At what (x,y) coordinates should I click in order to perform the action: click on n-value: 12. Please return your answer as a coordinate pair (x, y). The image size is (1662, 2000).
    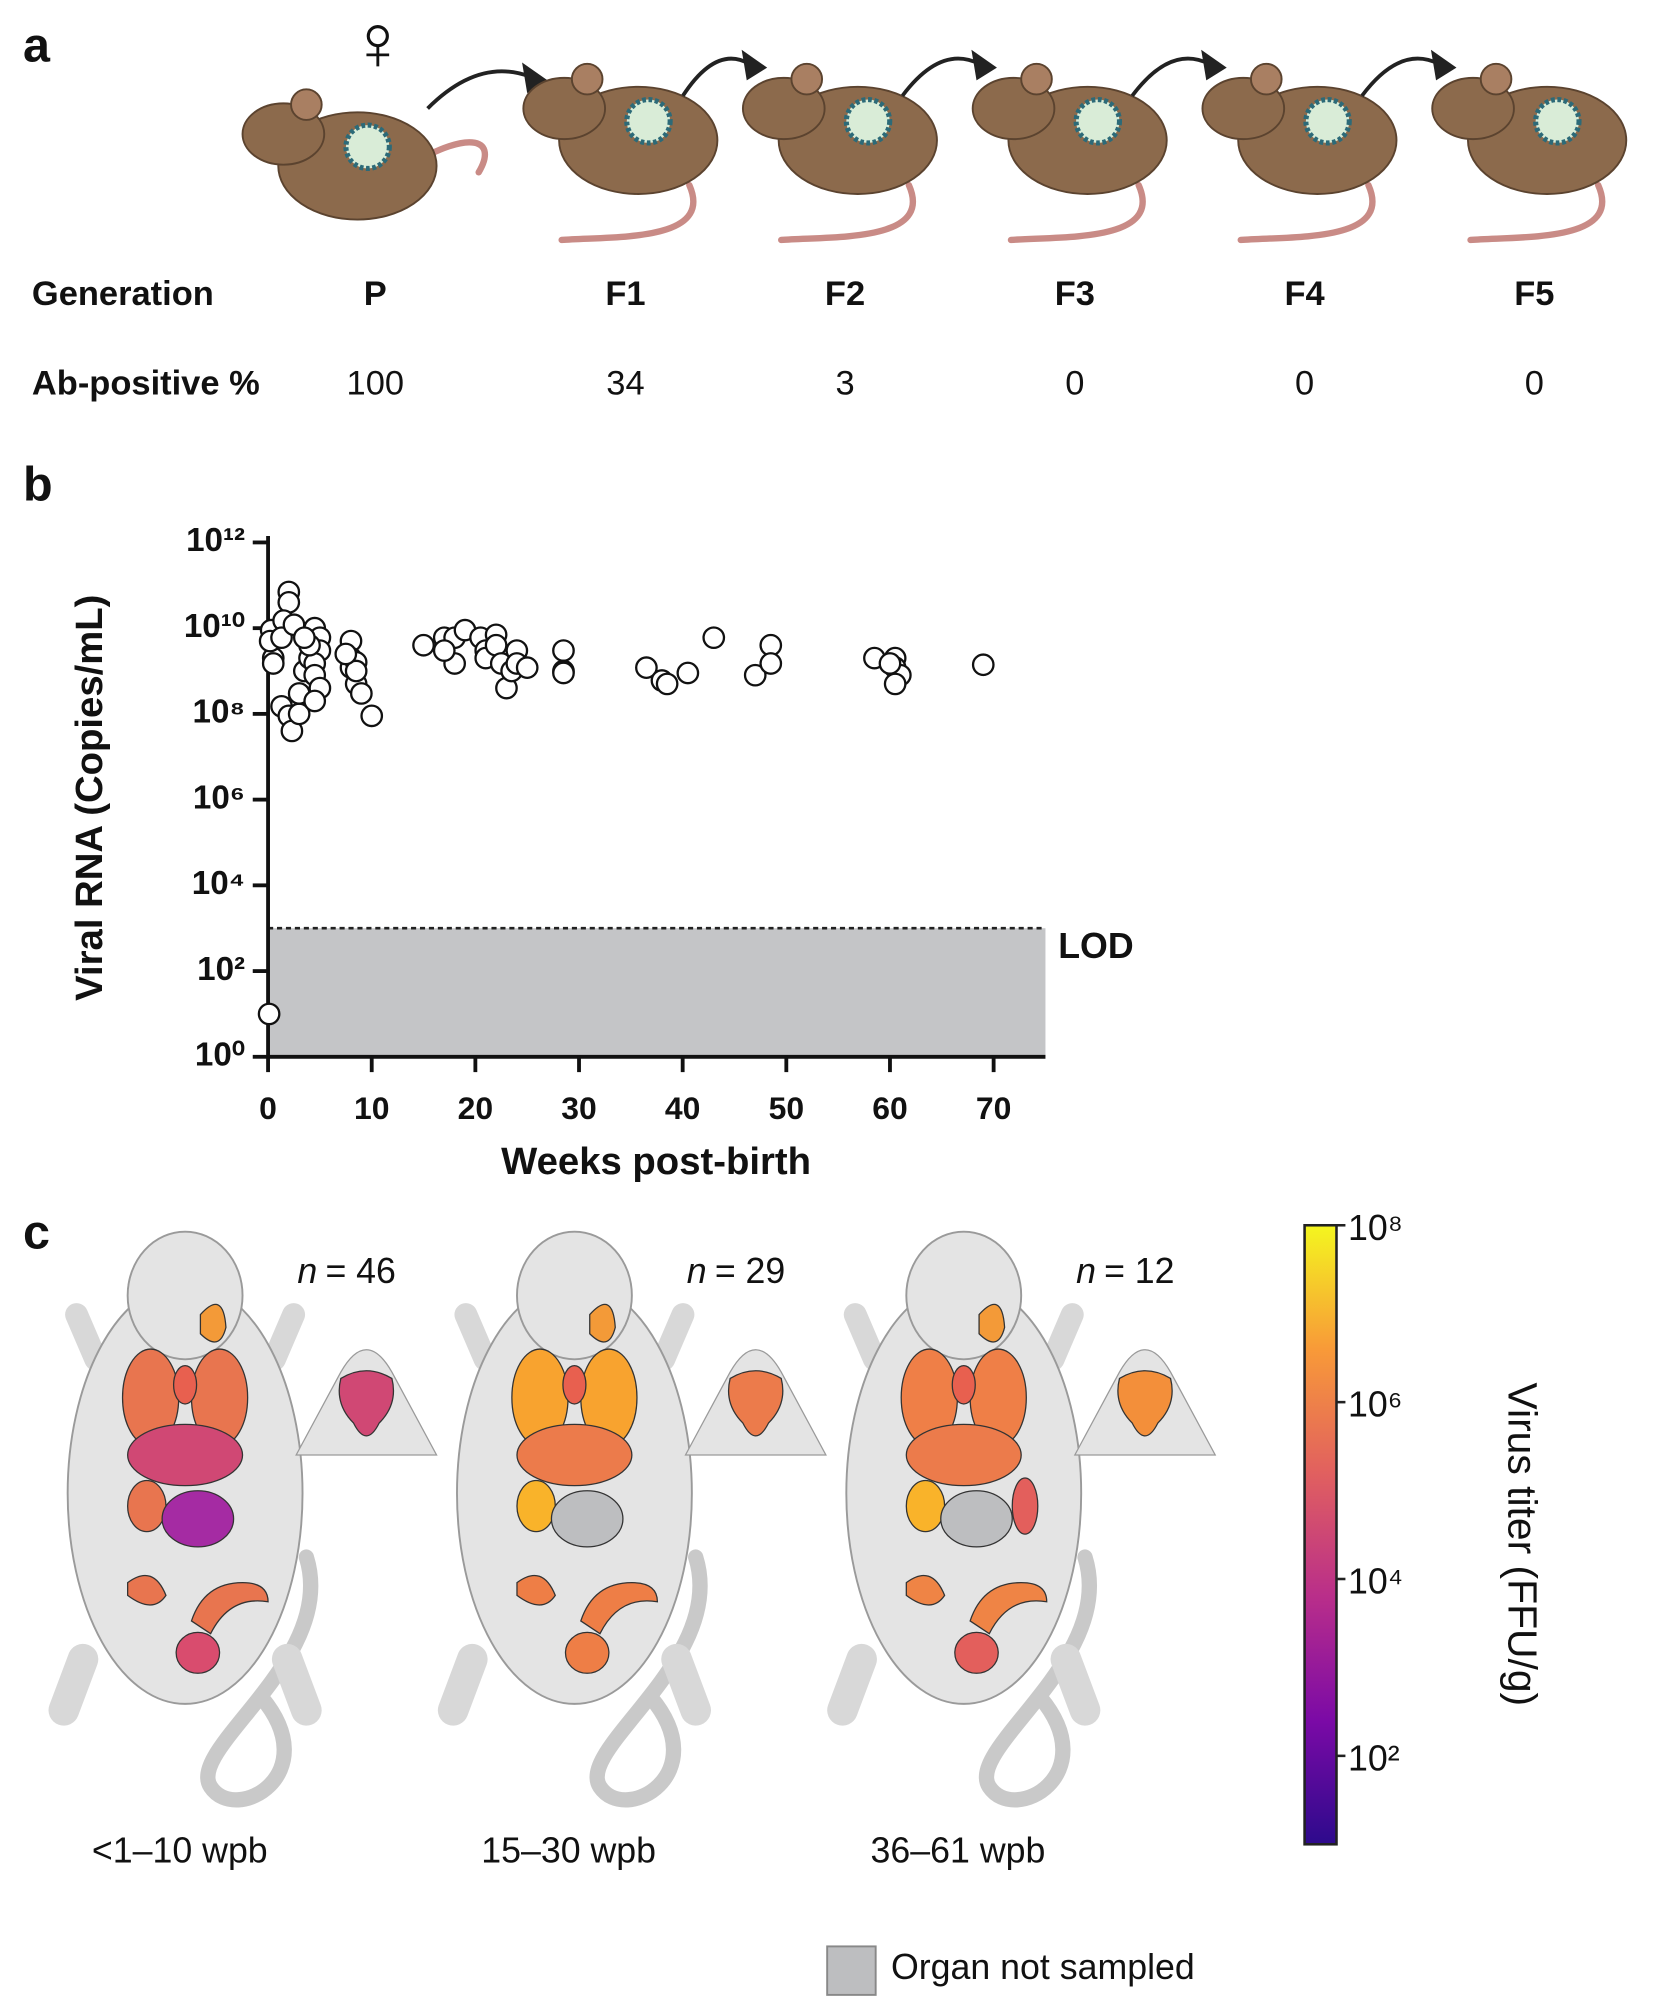
    Looking at the image, I should click on (1155, 1271).